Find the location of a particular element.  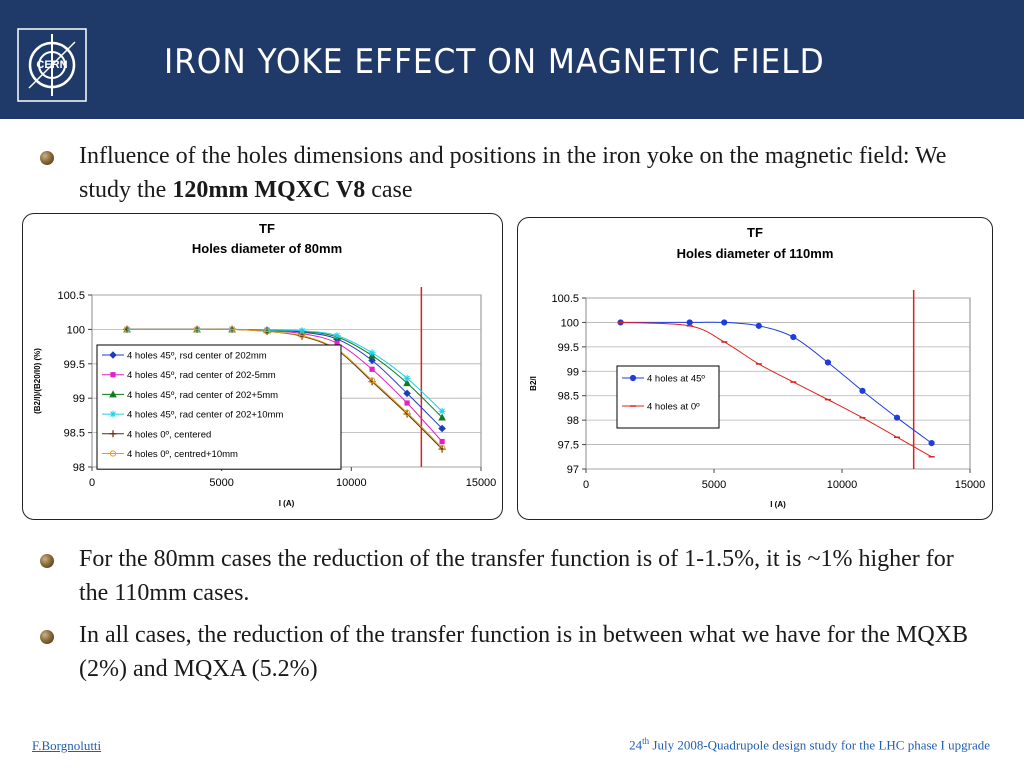

author-link: F.Borgnolutti is located at coordinates (67, 745).